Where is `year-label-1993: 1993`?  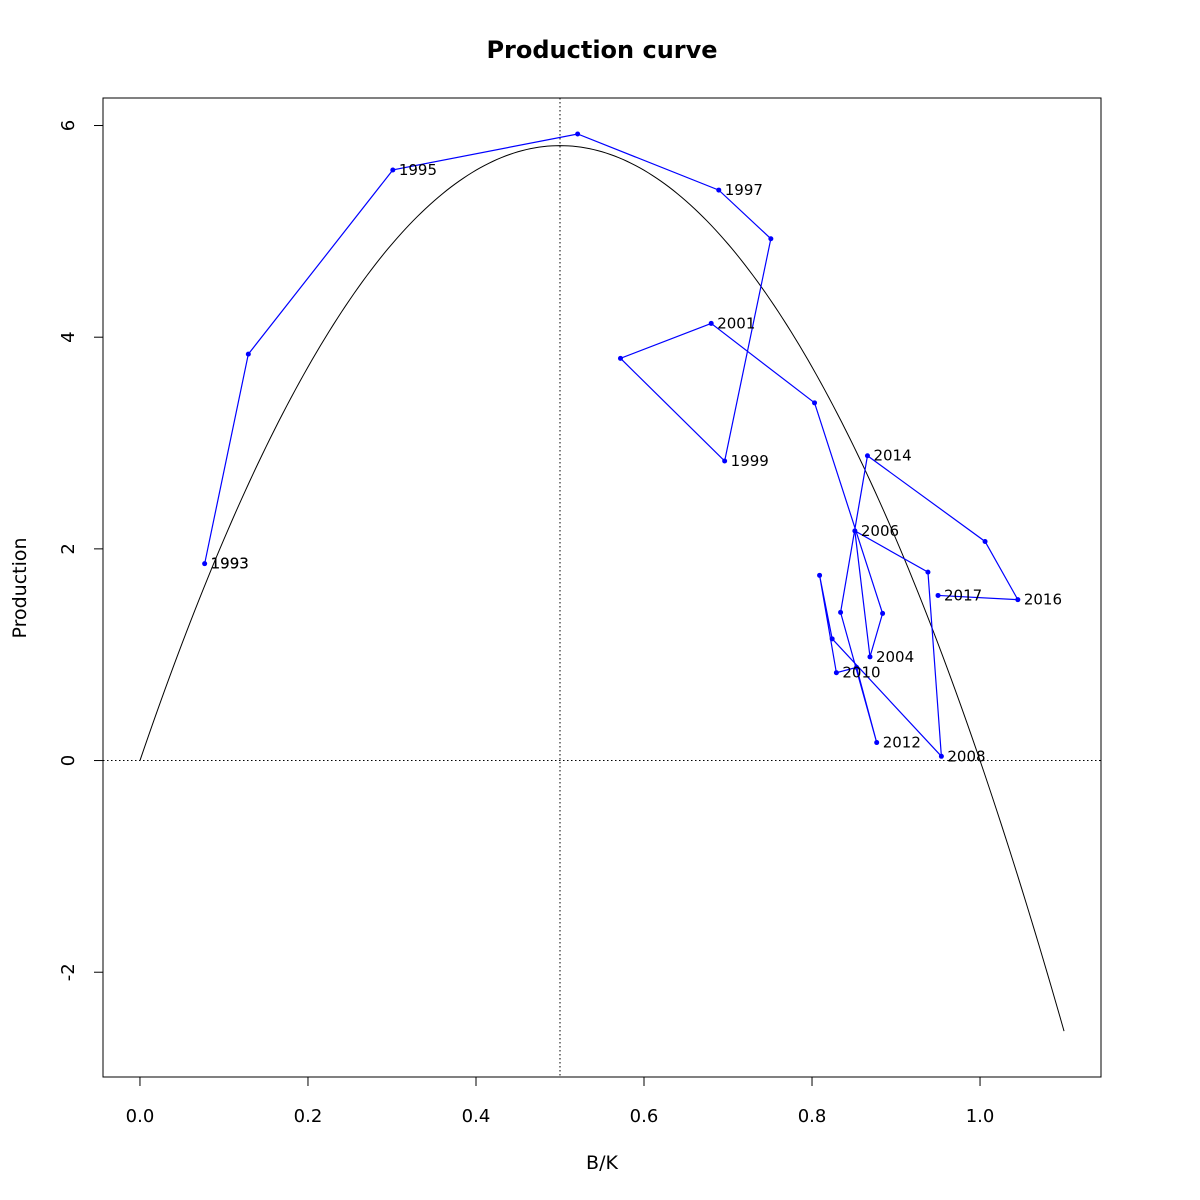 year-label-1993: 1993 is located at coordinates (230, 564).